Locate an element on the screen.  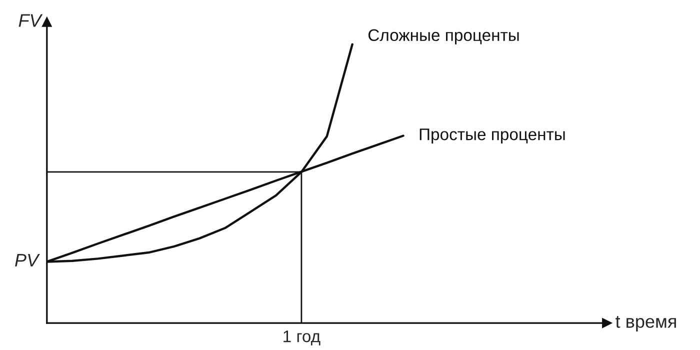
series-label: Сложные проценты is located at coordinates (443, 36).